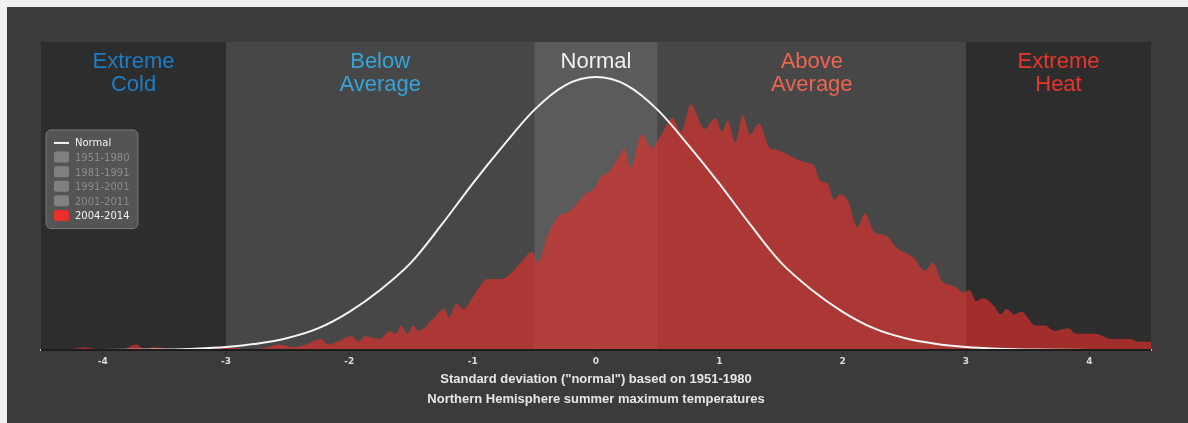  I want to click on band-label: Normal, so click(596, 60).